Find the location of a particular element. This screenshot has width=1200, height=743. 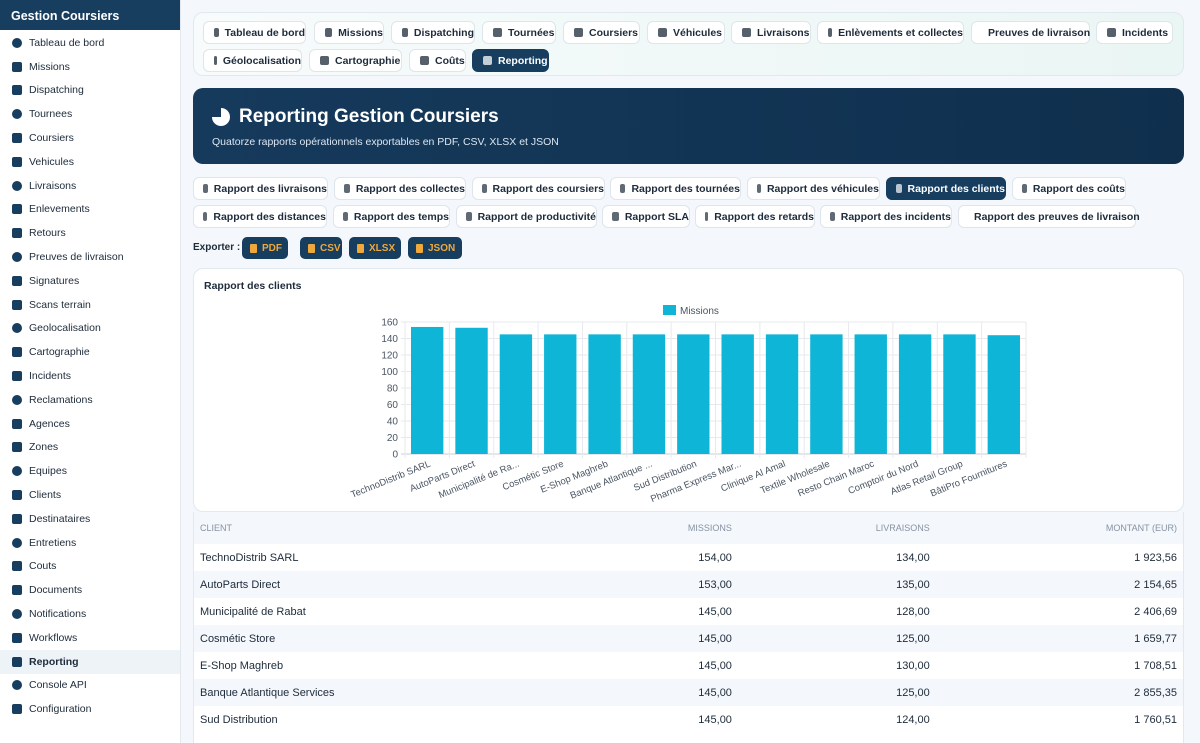

export-label-text: CSV is located at coordinates (330, 248).